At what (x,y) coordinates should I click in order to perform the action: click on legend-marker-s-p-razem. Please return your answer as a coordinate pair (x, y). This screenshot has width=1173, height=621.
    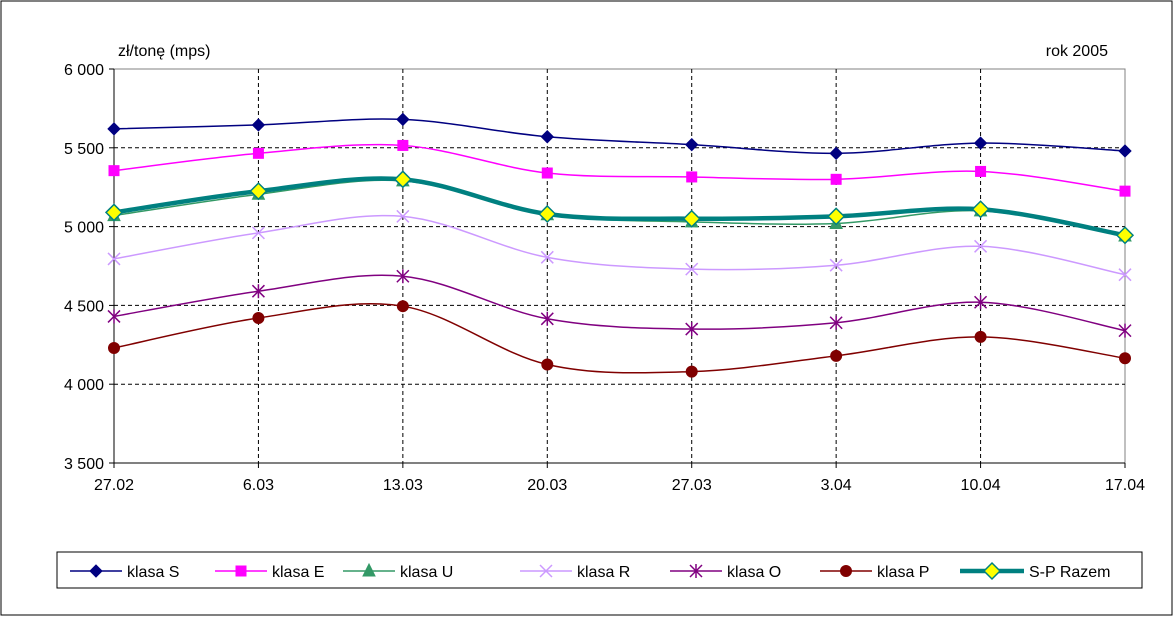
    Looking at the image, I should click on (992, 571).